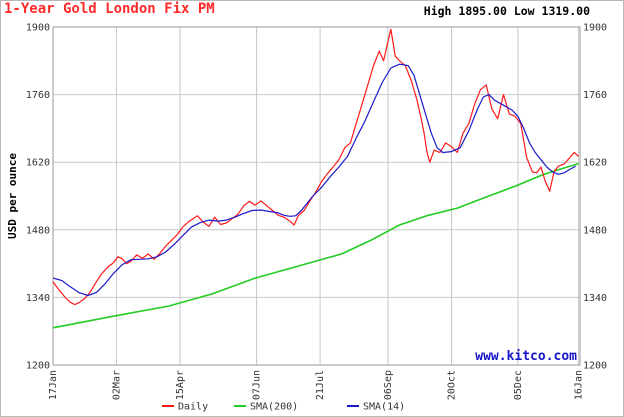 Image resolution: width=624 pixels, height=417 pixels. What do you see at coordinates (38, 95) in the screenshot?
I see `y-tick-label-left: 1760` at bounding box center [38, 95].